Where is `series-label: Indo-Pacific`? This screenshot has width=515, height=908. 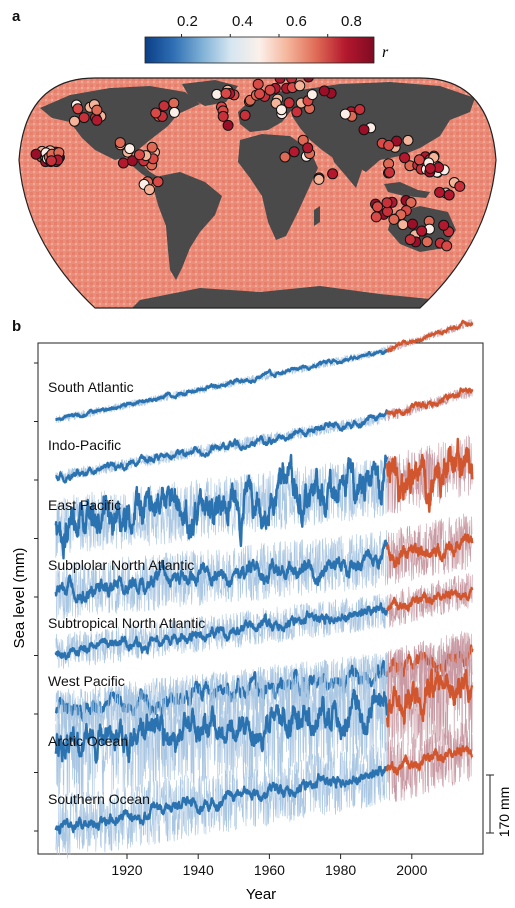 series-label: Indo-Pacific is located at coordinates (84, 445).